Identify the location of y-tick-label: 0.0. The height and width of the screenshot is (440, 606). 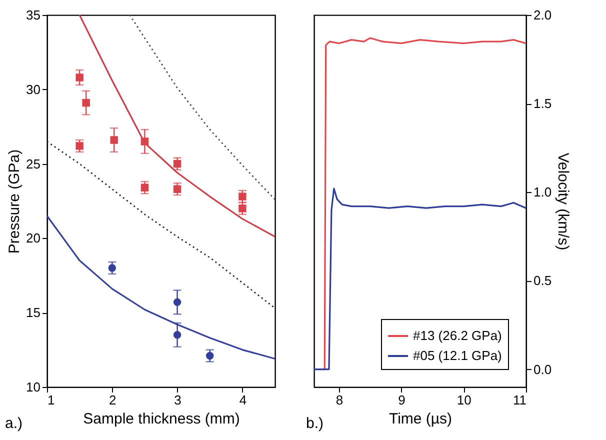
(543, 369).